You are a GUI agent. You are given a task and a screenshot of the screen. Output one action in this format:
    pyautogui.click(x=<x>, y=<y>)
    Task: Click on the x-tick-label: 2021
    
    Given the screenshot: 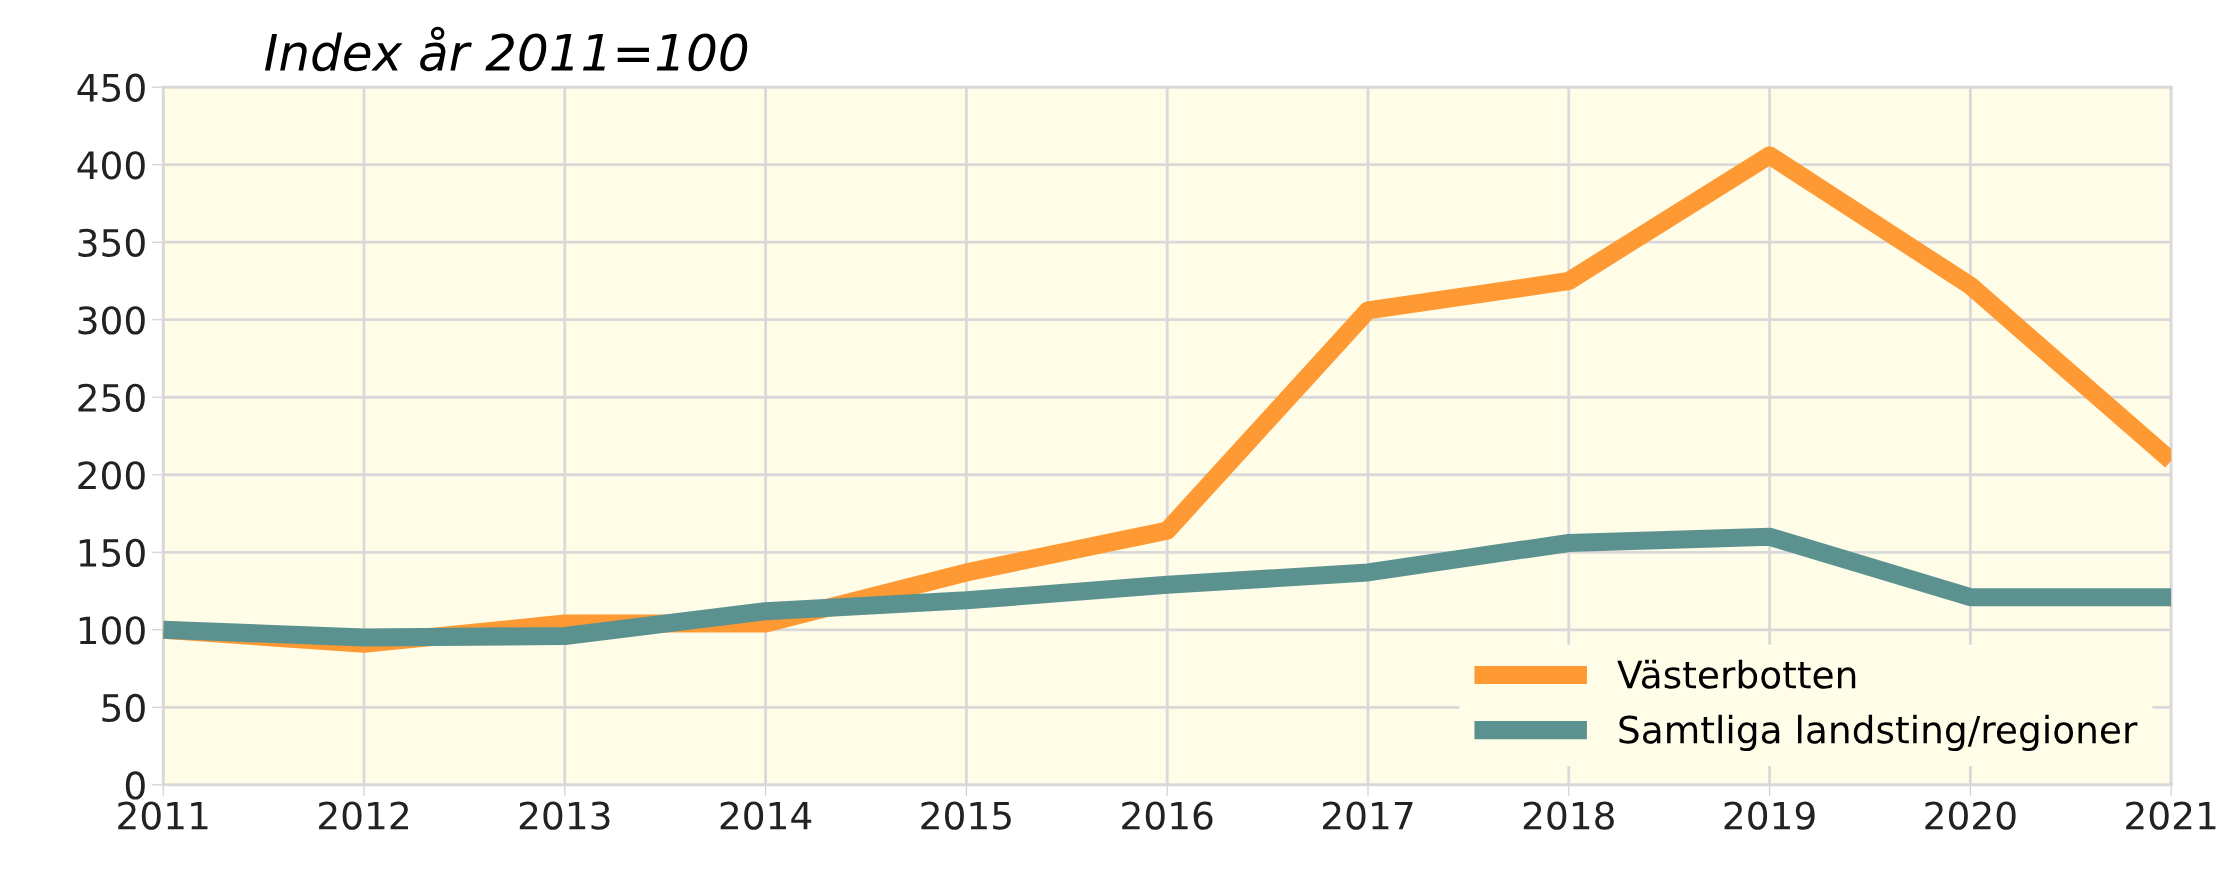 What is the action you would take?
    pyautogui.click(x=2171, y=815)
    